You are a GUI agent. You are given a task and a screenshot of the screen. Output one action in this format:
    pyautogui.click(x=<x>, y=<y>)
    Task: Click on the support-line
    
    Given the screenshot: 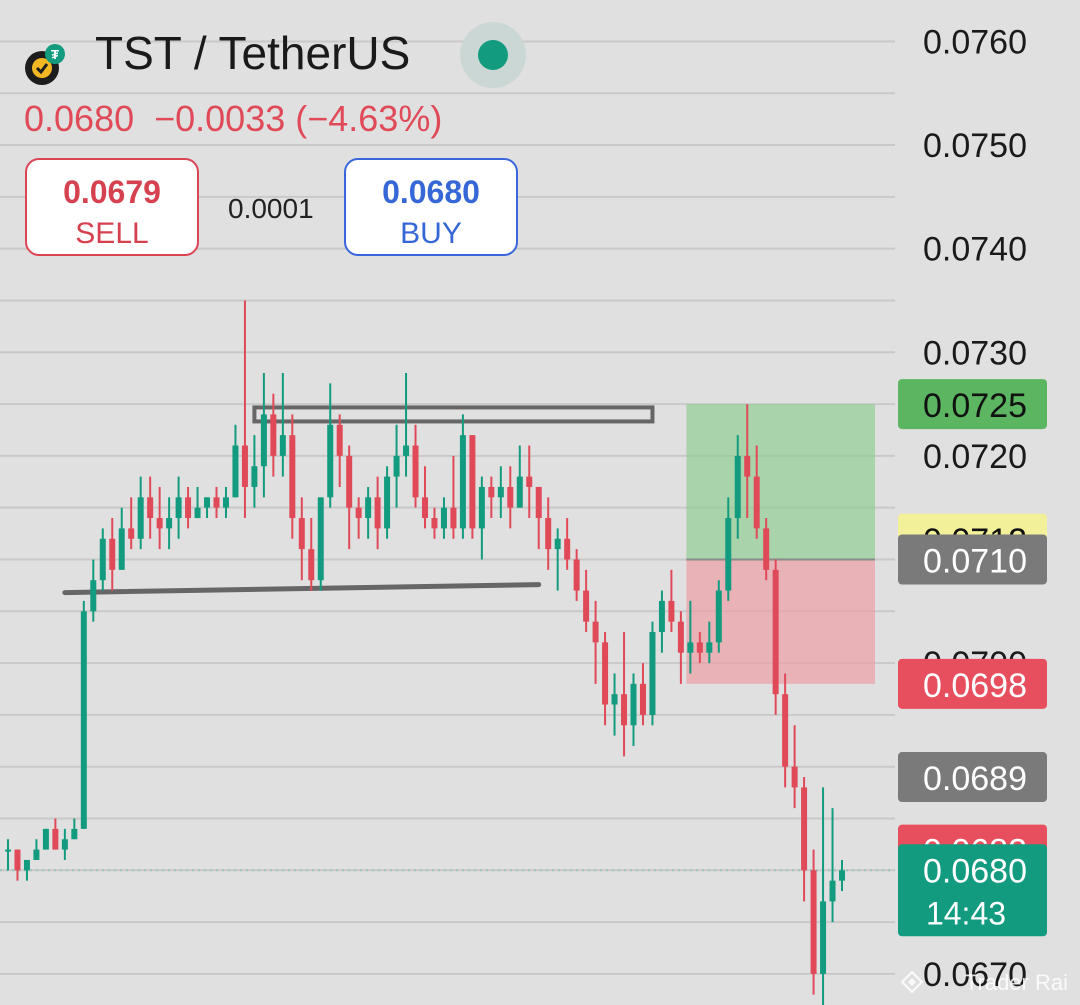 What is the action you would take?
    pyautogui.click(x=302, y=589)
    